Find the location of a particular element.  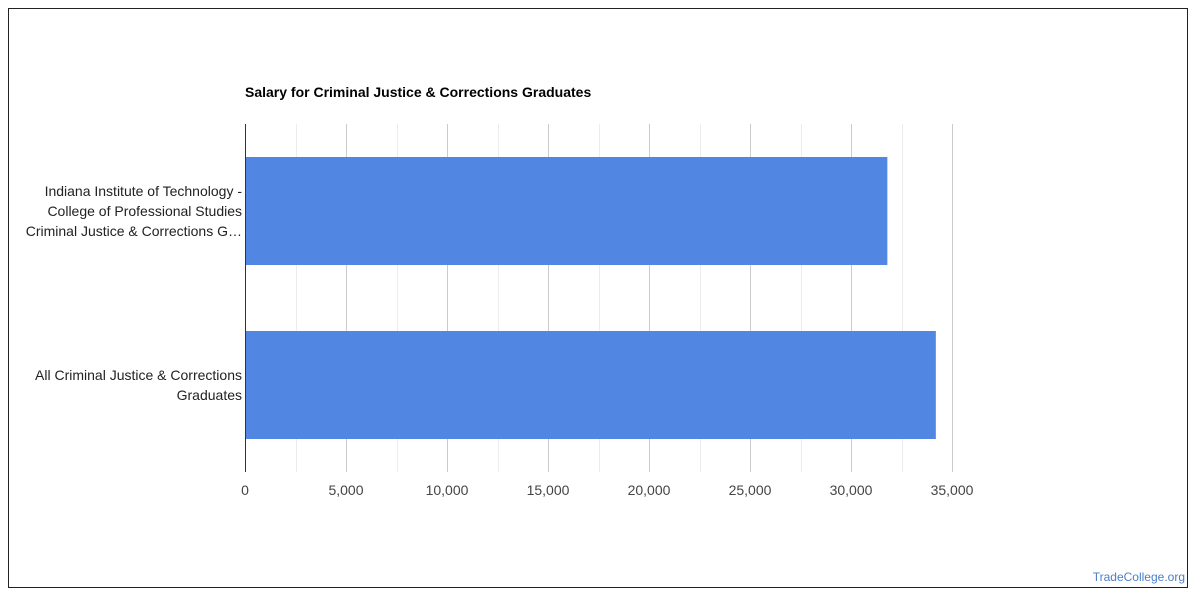

x-tick-label: 10,000 is located at coordinates (447, 490).